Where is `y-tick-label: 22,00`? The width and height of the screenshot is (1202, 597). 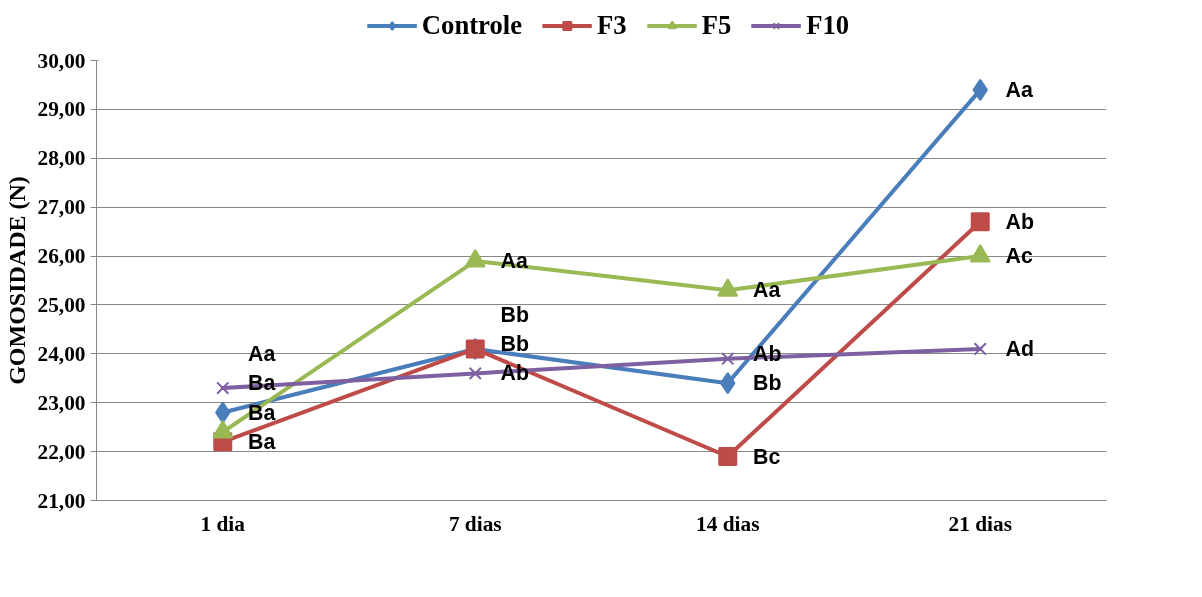
y-tick-label: 22,00 is located at coordinates (61, 451).